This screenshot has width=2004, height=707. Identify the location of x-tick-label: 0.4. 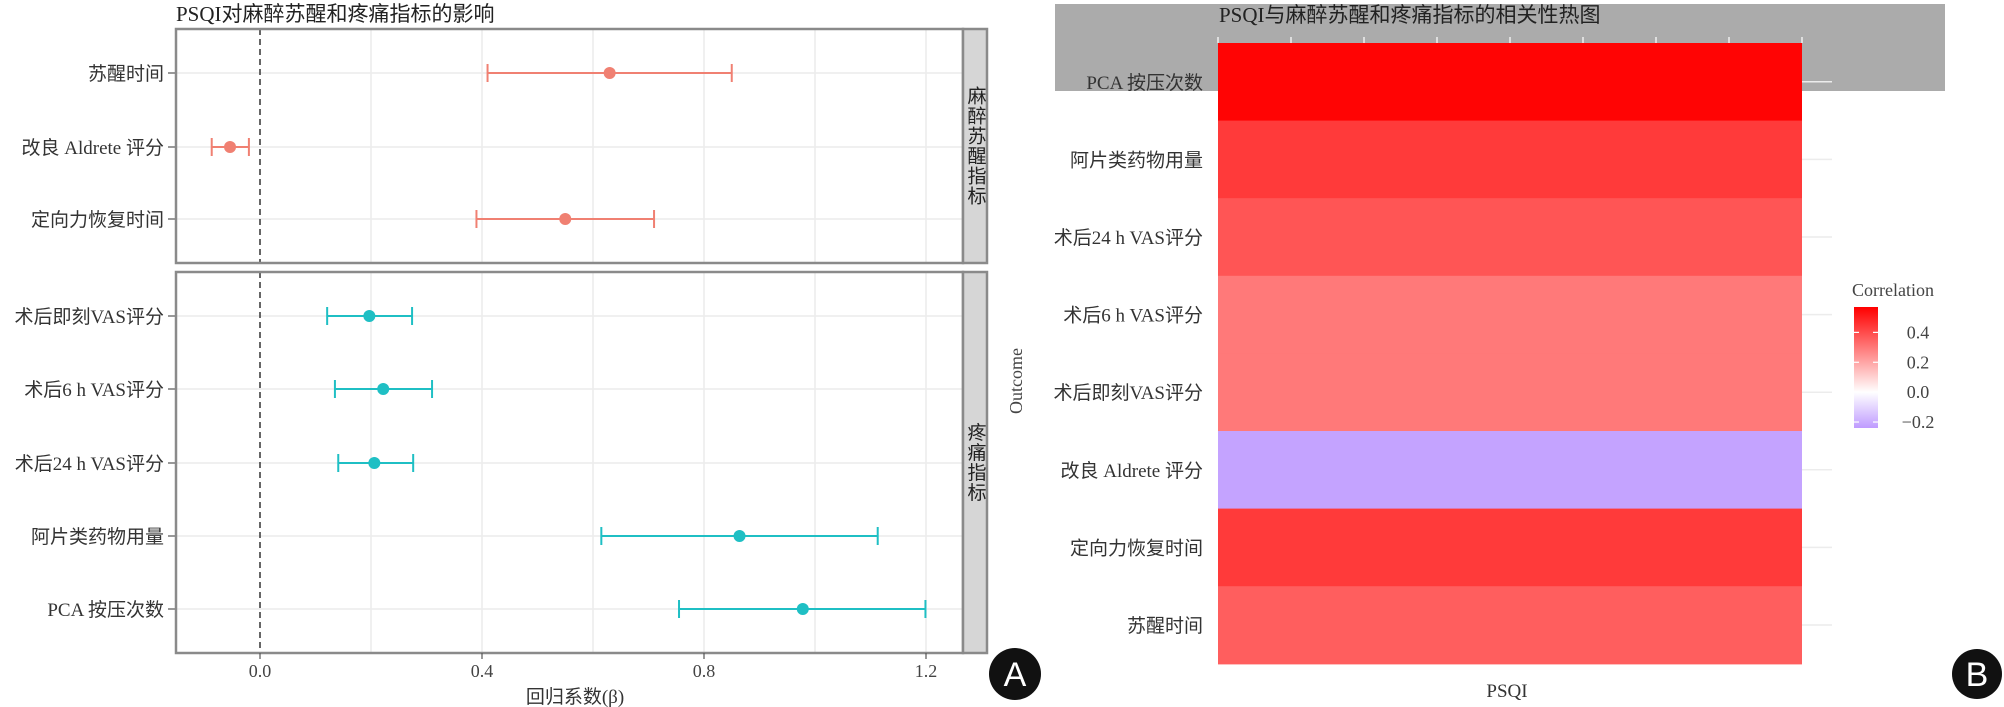
(482, 671).